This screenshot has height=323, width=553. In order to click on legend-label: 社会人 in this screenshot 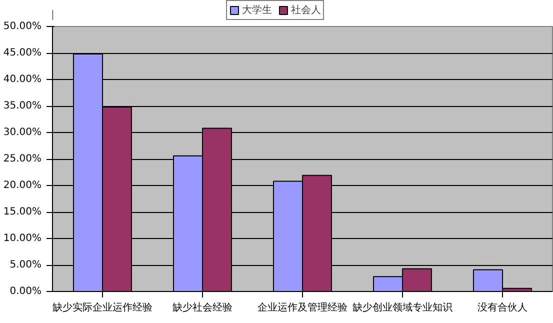, I will do `click(305, 10)`.